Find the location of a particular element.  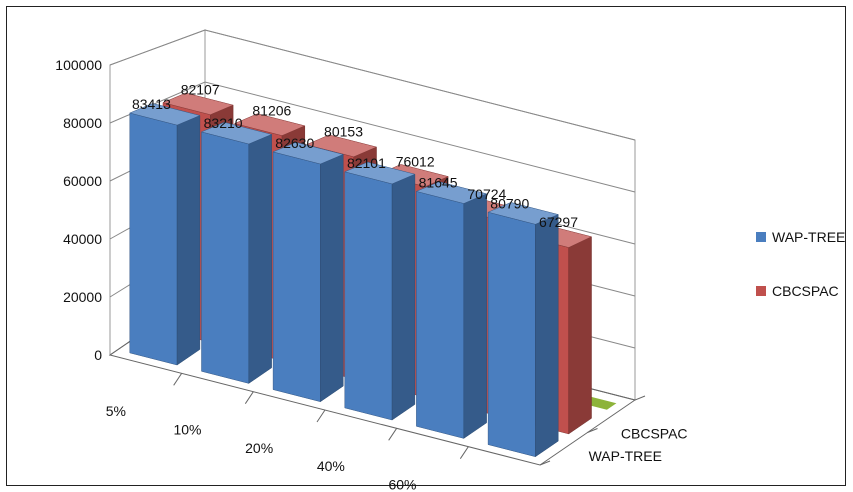

data-label: 82101 is located at coordinates (366, 163).